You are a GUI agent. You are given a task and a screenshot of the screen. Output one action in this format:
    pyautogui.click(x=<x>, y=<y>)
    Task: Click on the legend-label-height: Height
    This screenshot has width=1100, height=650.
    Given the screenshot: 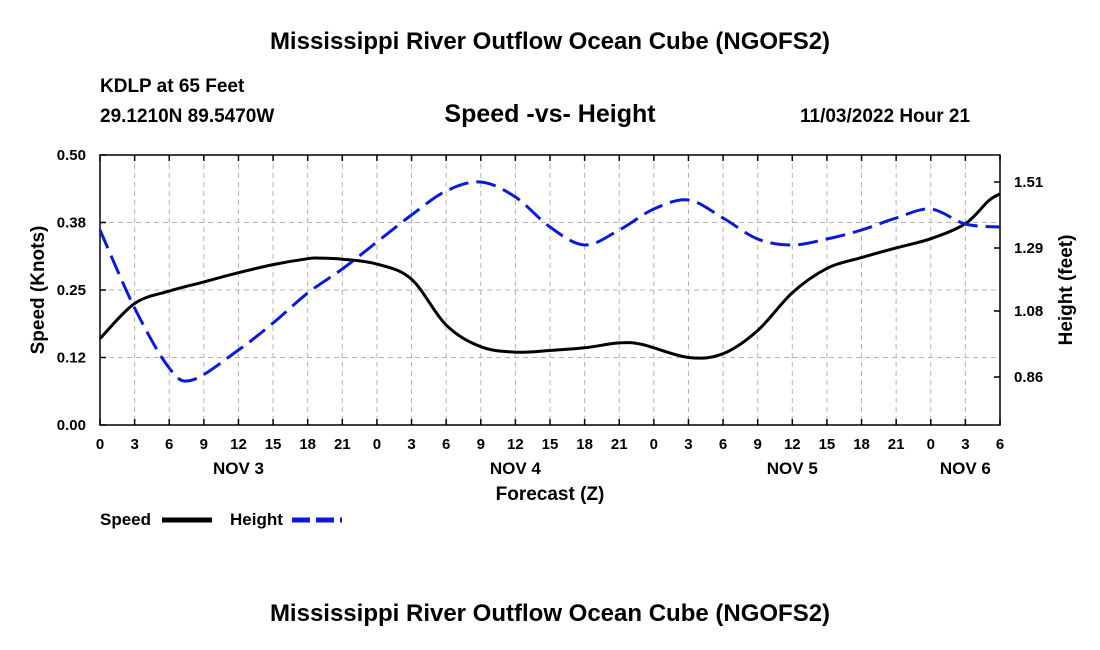 What is the action you would take?
    pyautogui.click(x=256, y=519)
    